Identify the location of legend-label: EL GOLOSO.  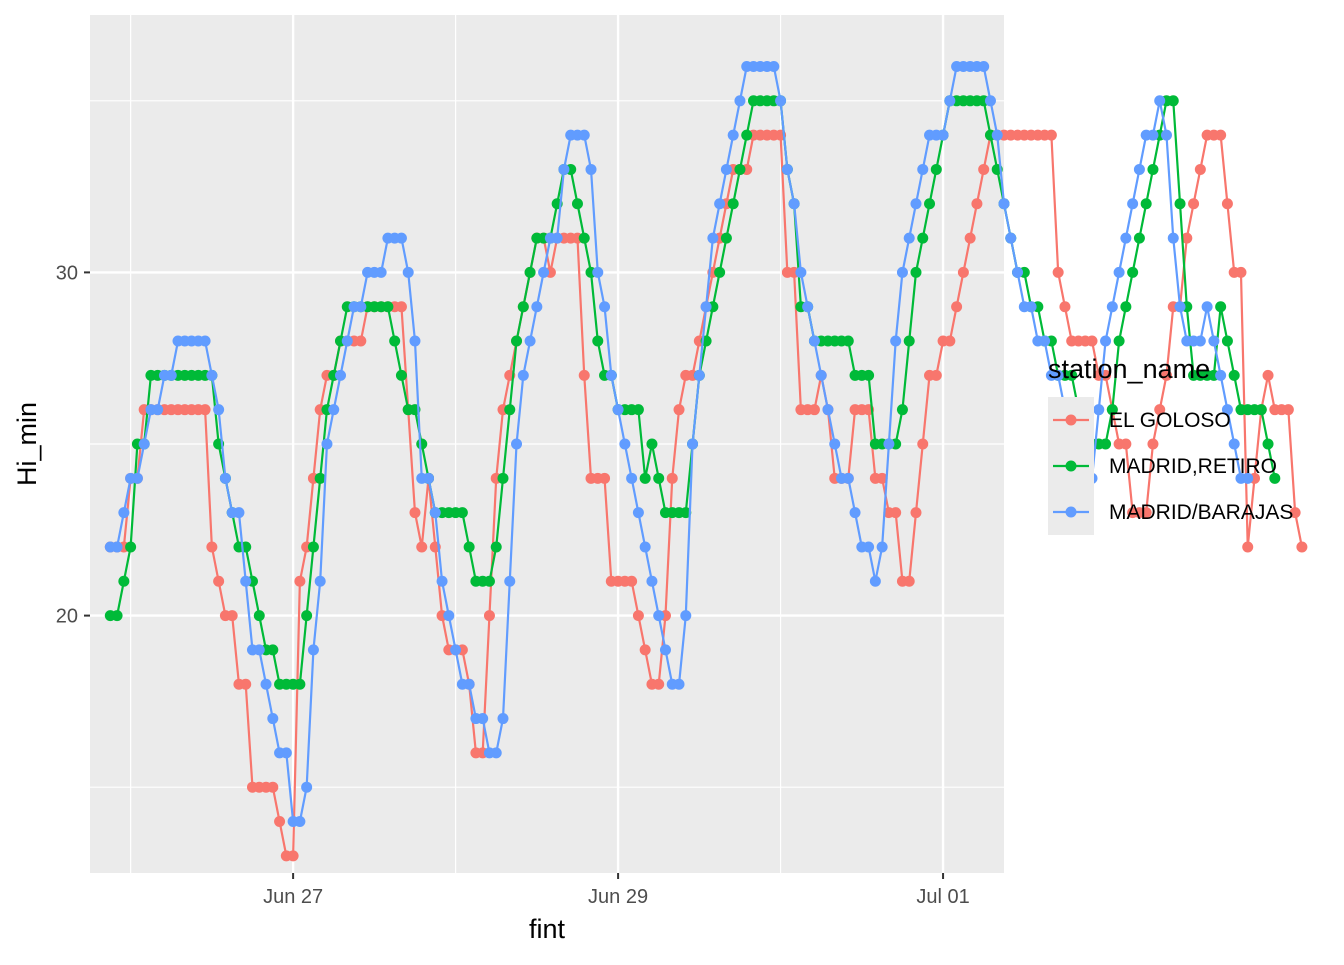
(1170, 420).